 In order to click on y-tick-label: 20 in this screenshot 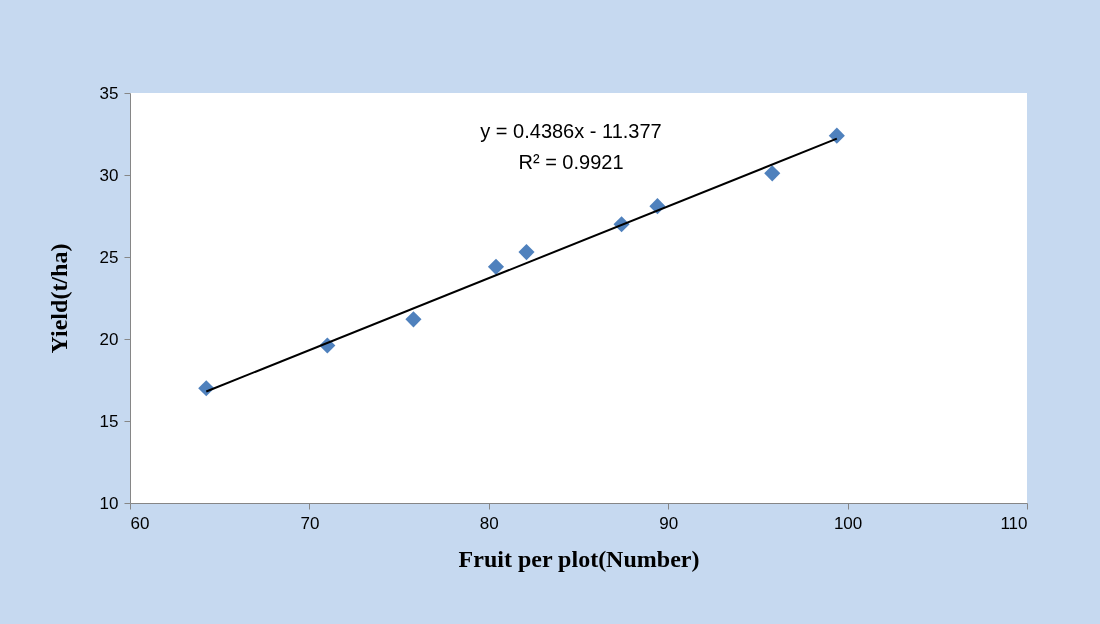, I will do `click(109, 339)`.